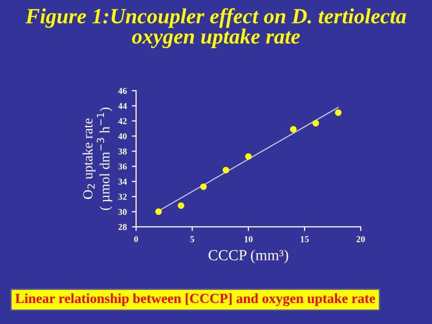  What do you see at coordinates (122, 151) in the screenshot?
I see `y-tick-label: 38` at bounding box center [122, 151].